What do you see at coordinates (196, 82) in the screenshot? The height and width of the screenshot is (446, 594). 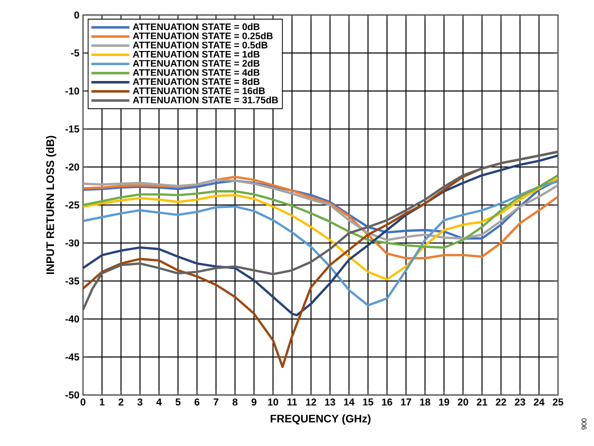 I see `legend-label: ATTENUATION STATE = 8dB` at bounding box center [196, 82].